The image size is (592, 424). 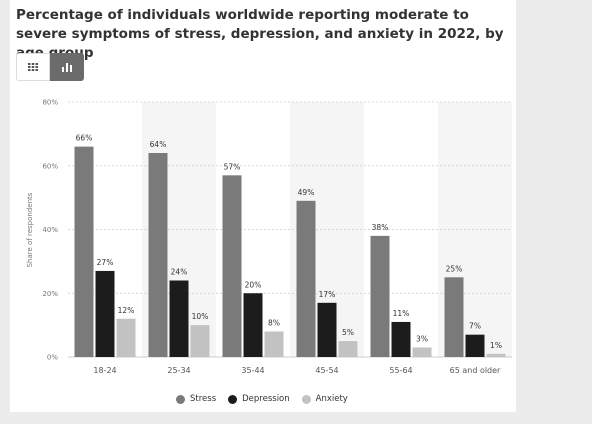 What do you see at coordinates (454, 268) in the screenshot?
I see `data-label: 25%` at bounding box center [454, 268].